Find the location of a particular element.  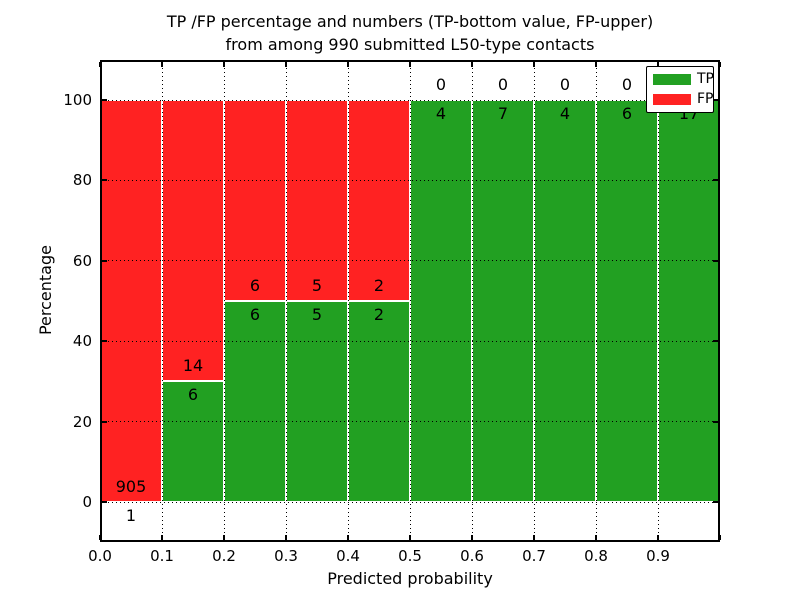

fp-count-label: 2 is located at coordinates (379, 285).